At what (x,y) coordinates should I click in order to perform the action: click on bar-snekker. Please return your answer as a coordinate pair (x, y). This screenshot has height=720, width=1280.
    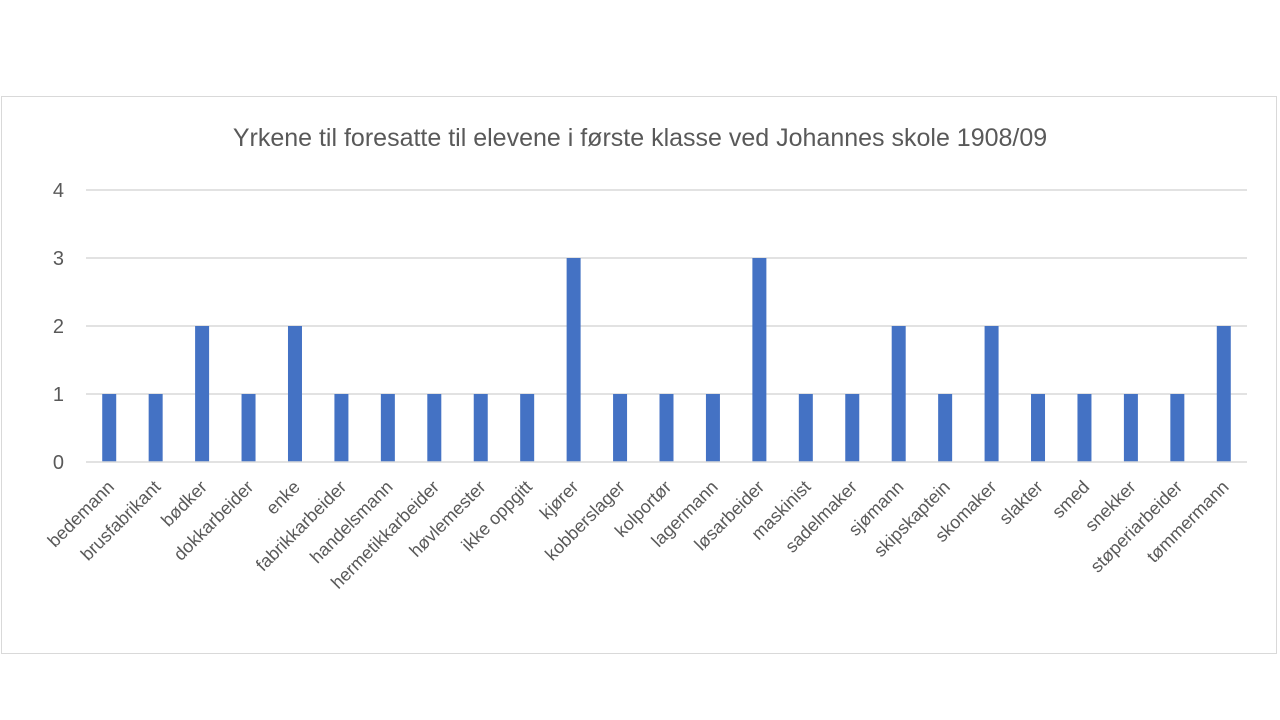
    Looking at the image, I should click on (1130, 428).